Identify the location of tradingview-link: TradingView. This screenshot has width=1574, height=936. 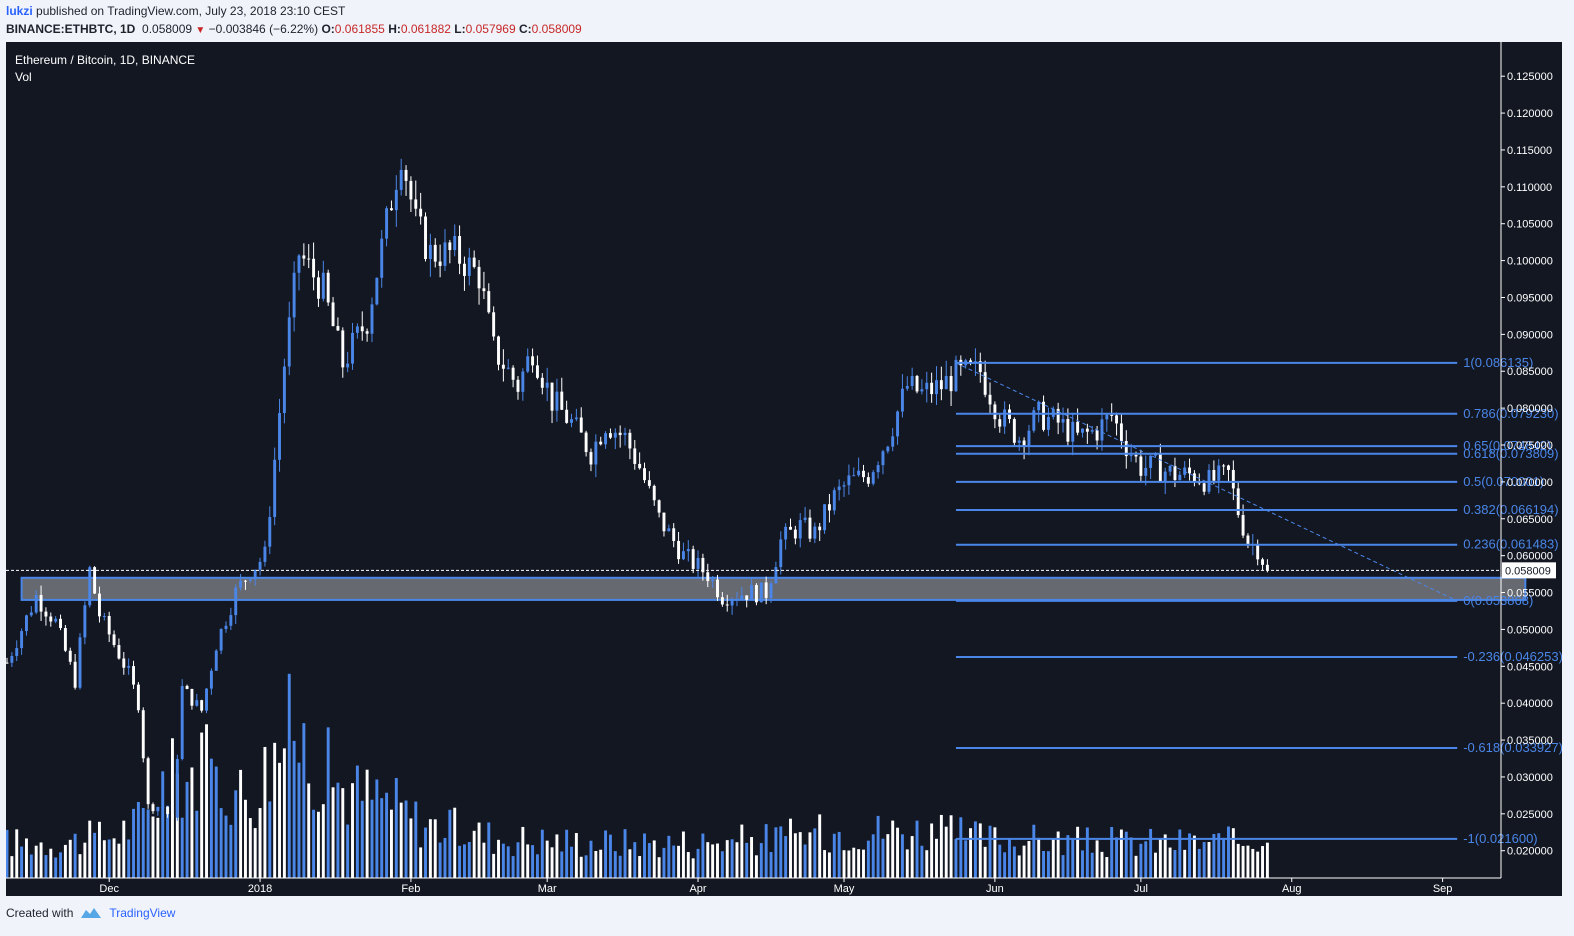
(142, 913).